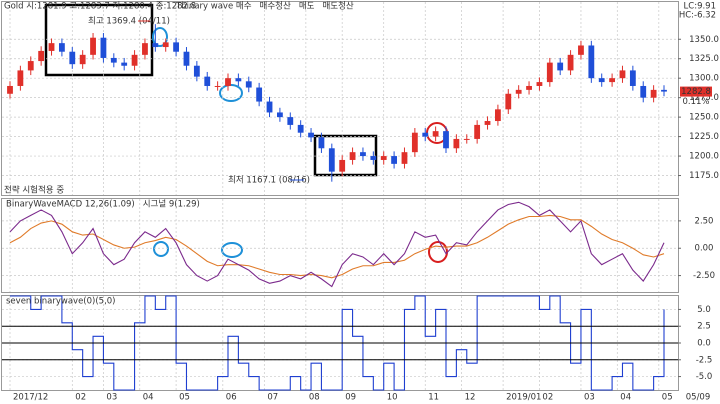  Describe the element at coordinates (700, 7) in the screenshot. I see `stat-label: LC:9.91` at that location.